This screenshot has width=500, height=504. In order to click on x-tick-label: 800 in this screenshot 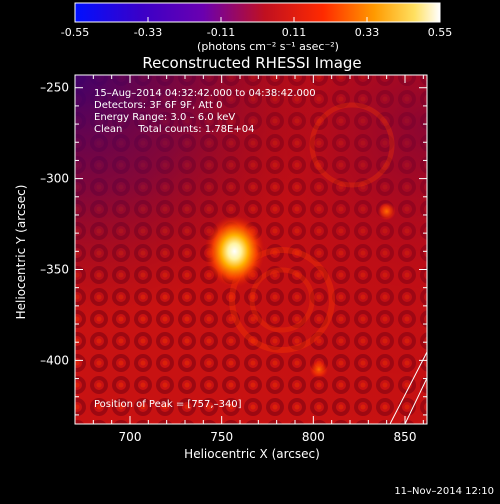, I will do `click(313, 437)`.